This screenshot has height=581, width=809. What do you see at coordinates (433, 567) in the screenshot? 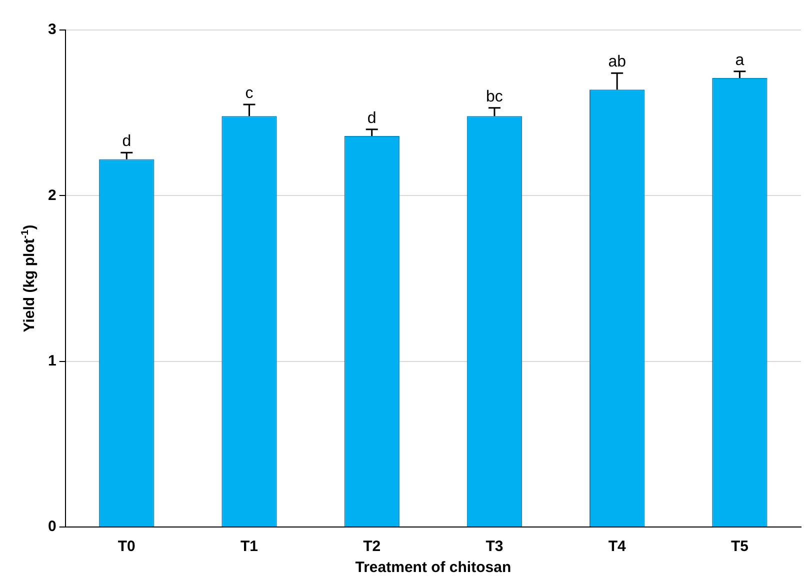
I see `x-axis-title: Treatment of chitosan` at bounding box center [433, 567].